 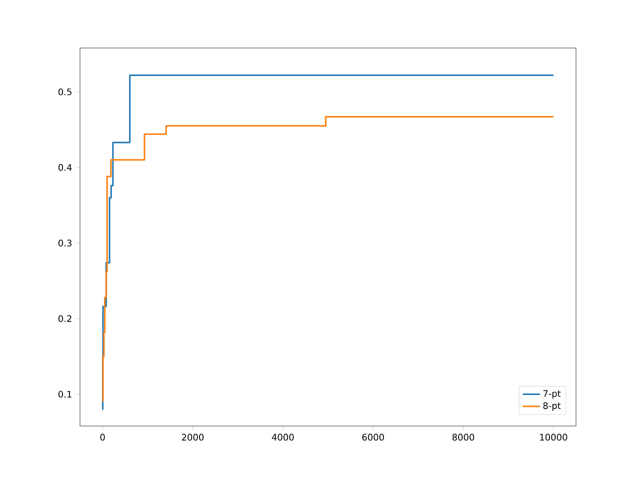 I want to click on legend-label: 7-pt, so click(x=552, y=394).